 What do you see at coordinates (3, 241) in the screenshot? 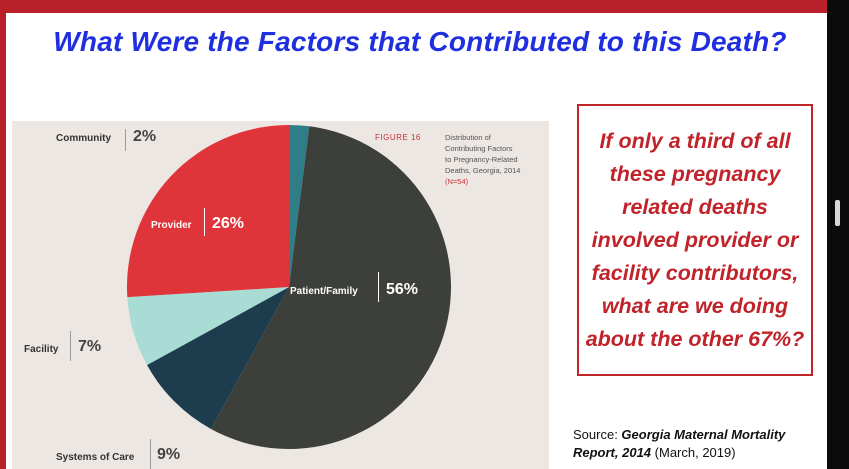
I see `left-accent-bar` at bounding box center [3, 241].